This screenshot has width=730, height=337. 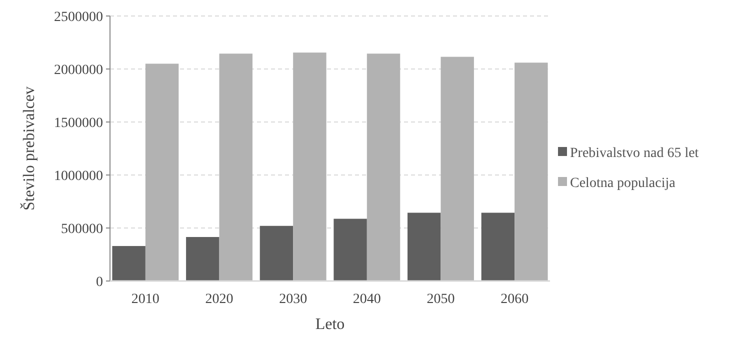 I want to click on x-axis-title: Leto, so click(x=330, y=324).